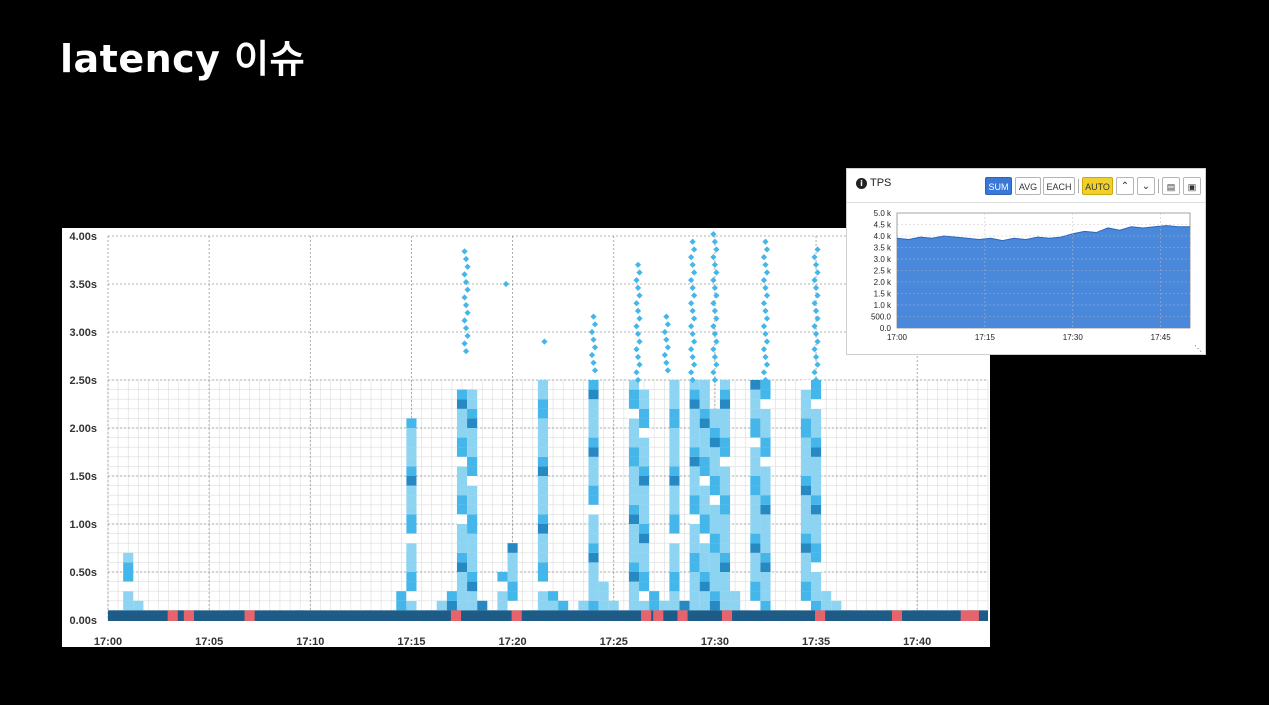 This screenshot has width=1269, height=705. Describe the element at coordinates (209, 641) in the screenshot. I see `x-tick-label: 17:05` at that location.